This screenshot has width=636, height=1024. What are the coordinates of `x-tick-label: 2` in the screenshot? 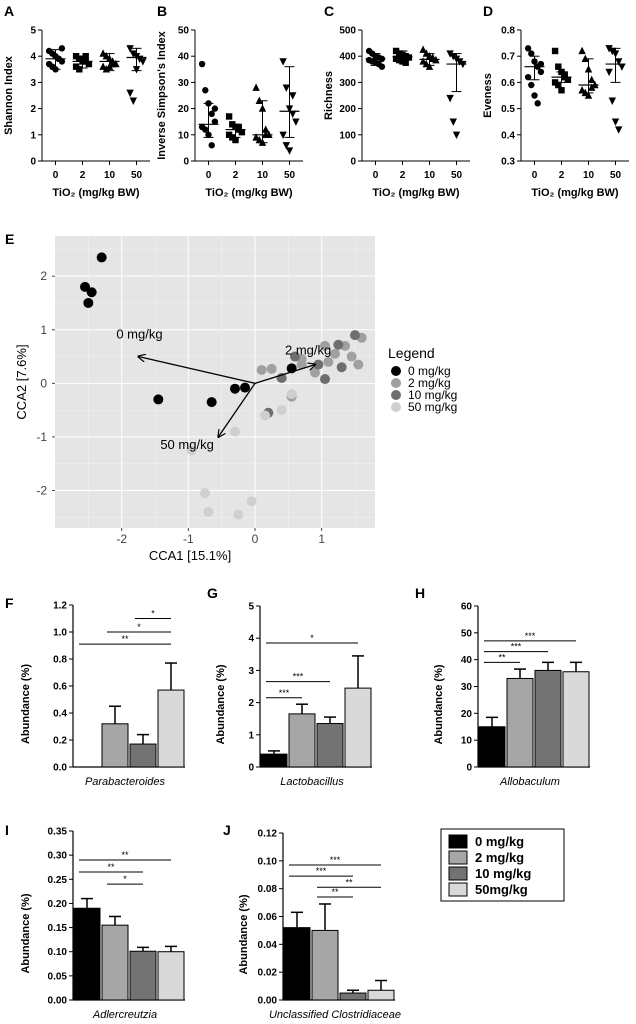 It's located at (403, 175).